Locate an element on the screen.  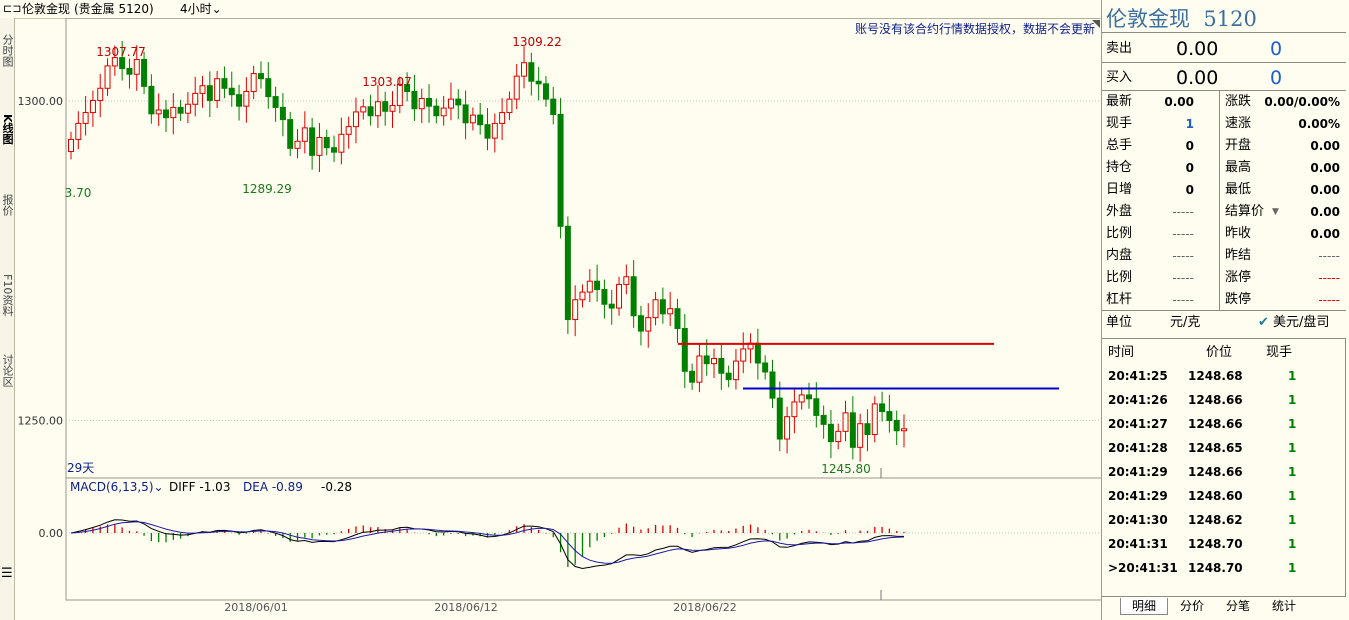
quote-row: 总手 0 开盘 0.00 is located at coordinates (1224, 146).